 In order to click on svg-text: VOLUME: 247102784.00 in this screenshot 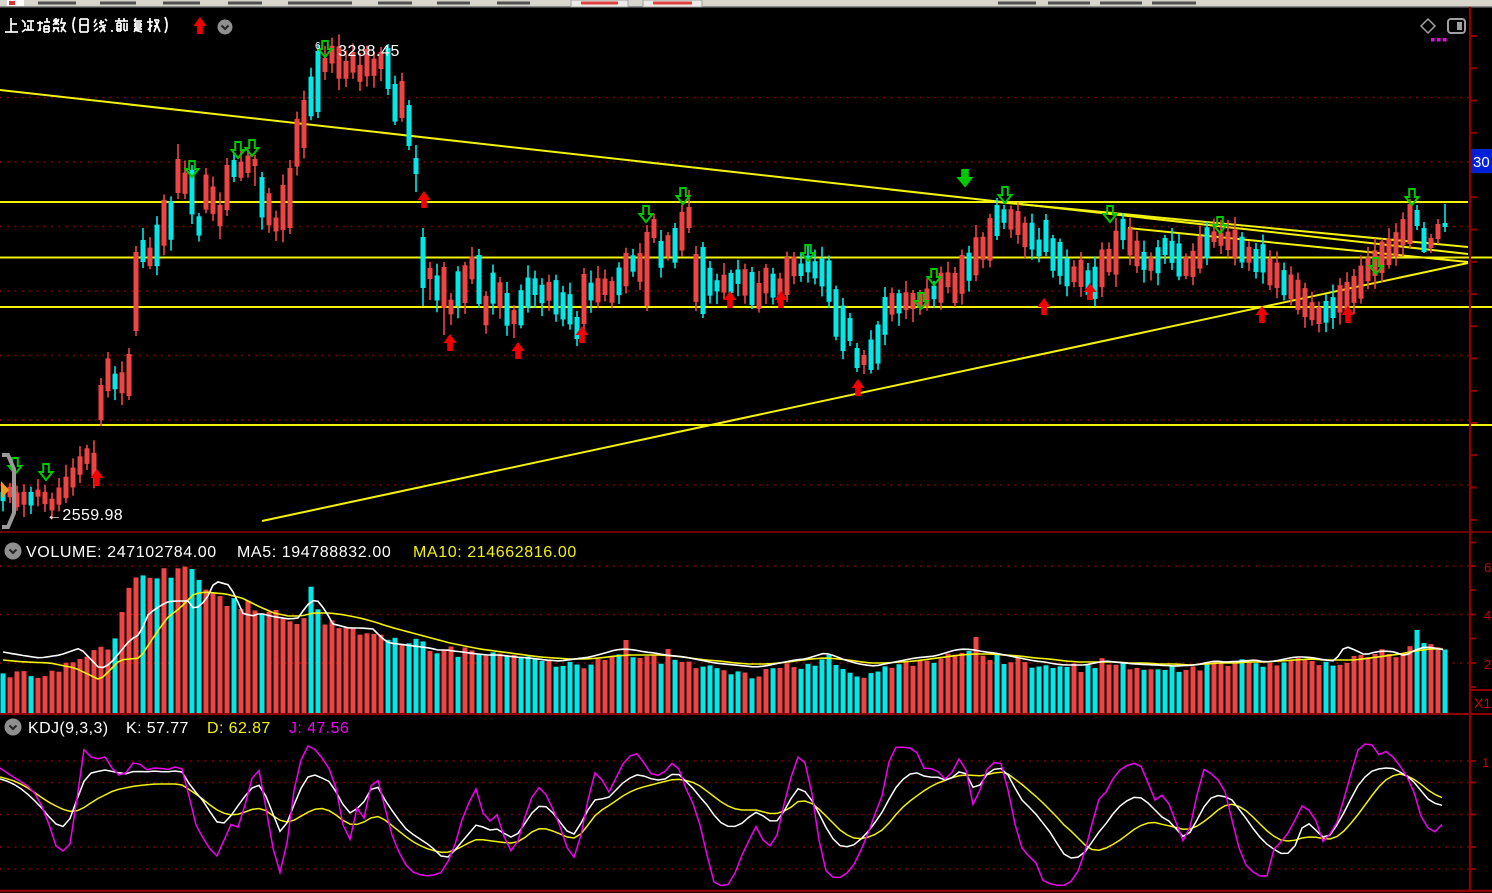, I will do `click(121, 552)`.